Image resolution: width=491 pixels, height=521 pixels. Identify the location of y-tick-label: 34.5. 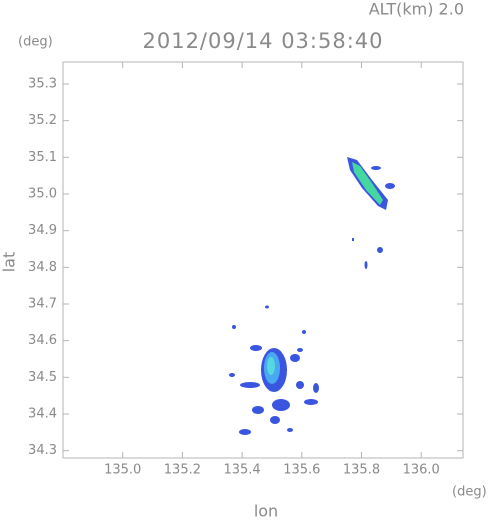
(42, 377).